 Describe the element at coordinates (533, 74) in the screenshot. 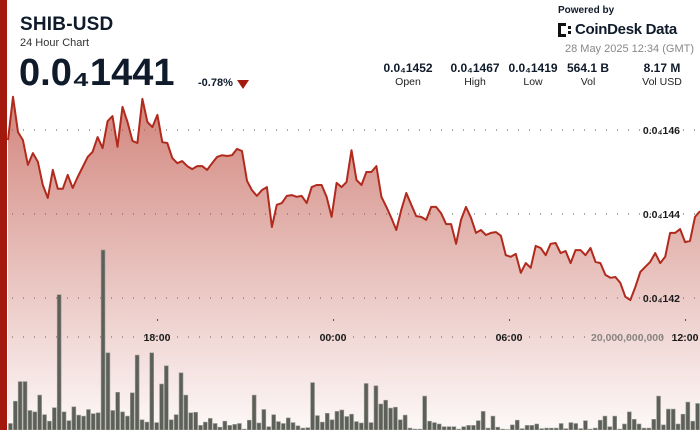

I see `stat-low: 0.0₄1419 Low` at that location.